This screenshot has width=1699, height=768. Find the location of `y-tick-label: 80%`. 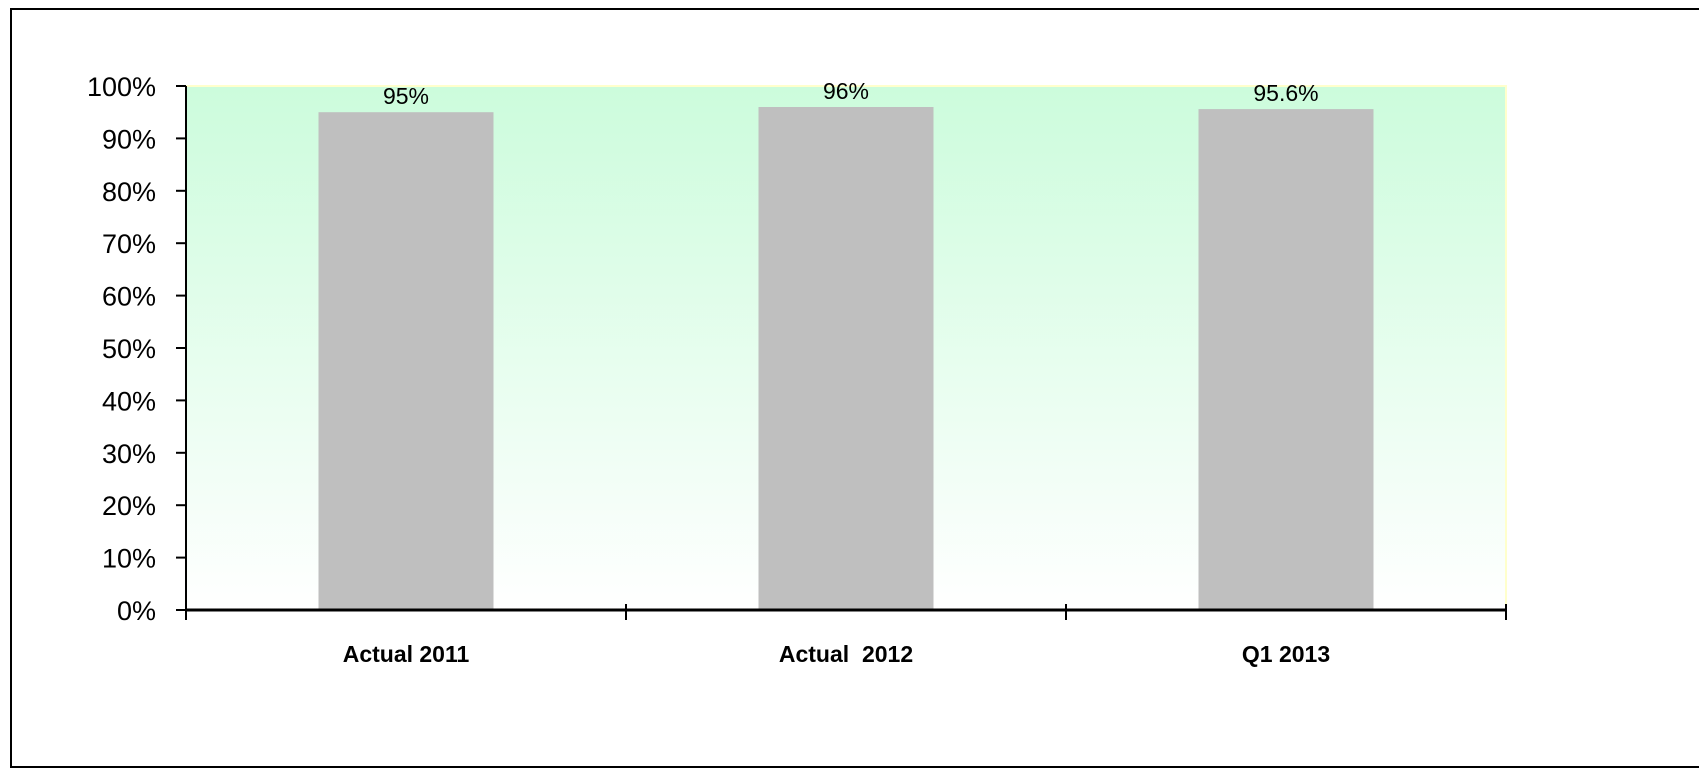

y-tick-label: 80% is located at coordinates (129, 192).